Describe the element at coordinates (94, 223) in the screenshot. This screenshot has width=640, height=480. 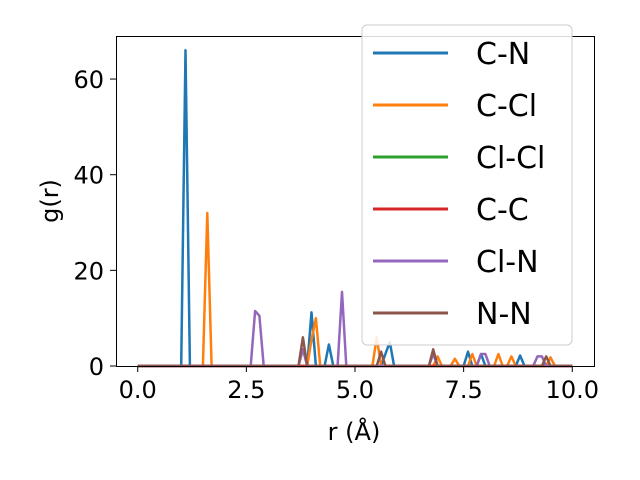
I see `y-axis-ticks: 0 20 40 60` at that location.